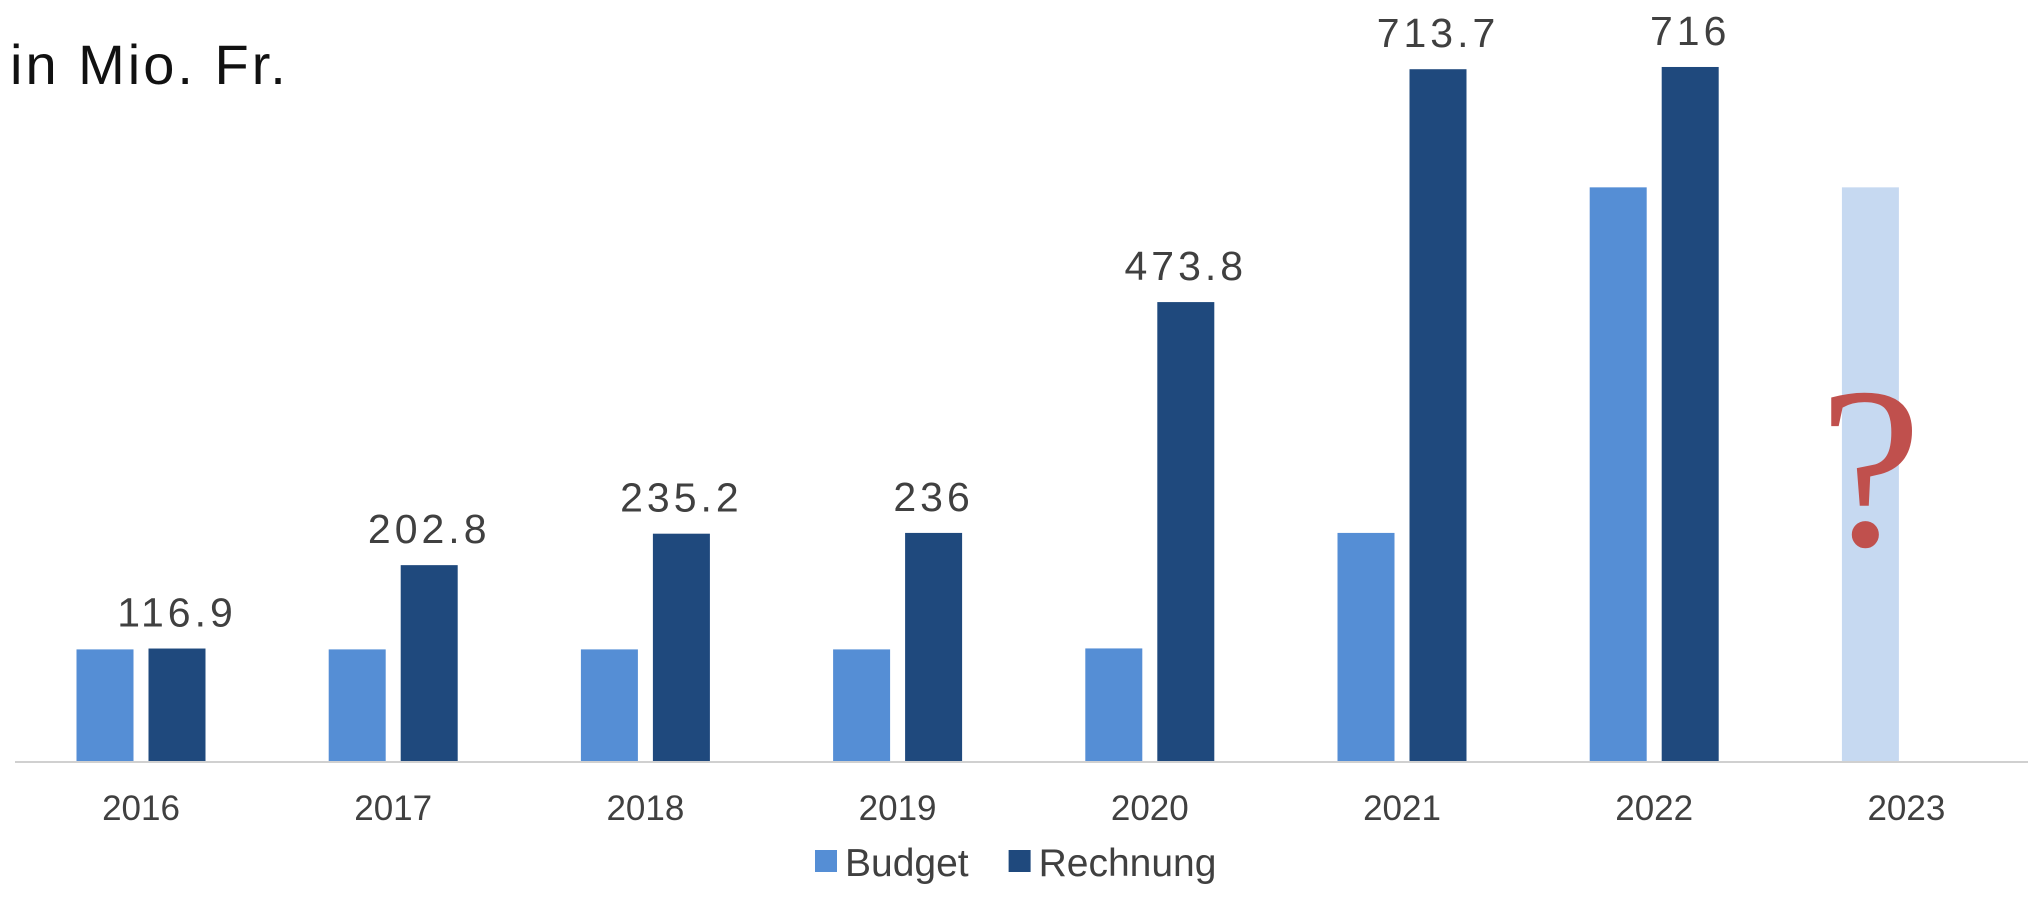 Image resolution: width=2028 pixels, height=898 pixels. I want to click on legend-label: Budget, so click(907, 863).